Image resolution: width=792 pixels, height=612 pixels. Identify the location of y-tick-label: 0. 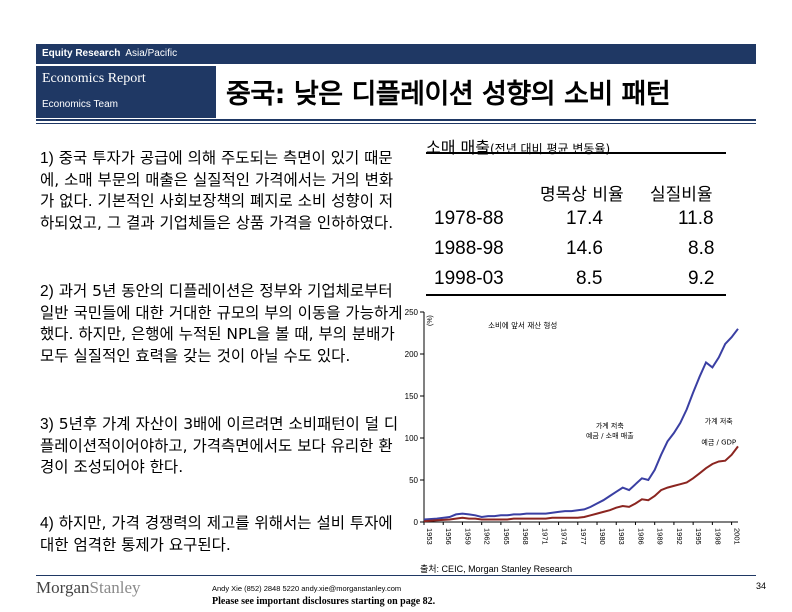
(416, 522).